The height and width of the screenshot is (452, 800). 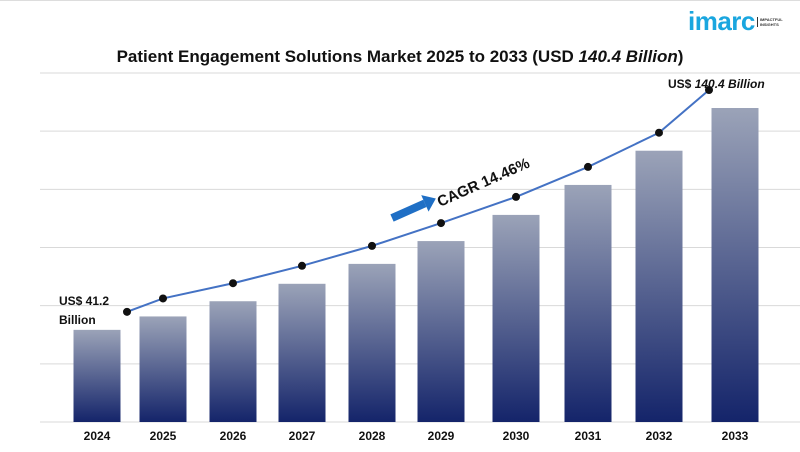 I want to click on x-tick-label: 2032, so click(x=659, y=436).